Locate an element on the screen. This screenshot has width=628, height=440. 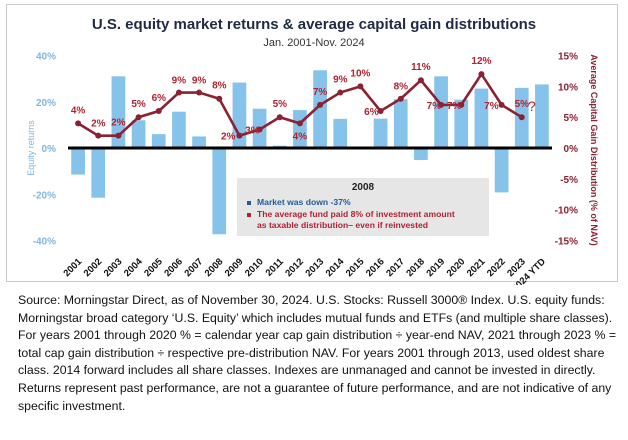
data-label-2019: 7% is located at coordinates (434, 106).